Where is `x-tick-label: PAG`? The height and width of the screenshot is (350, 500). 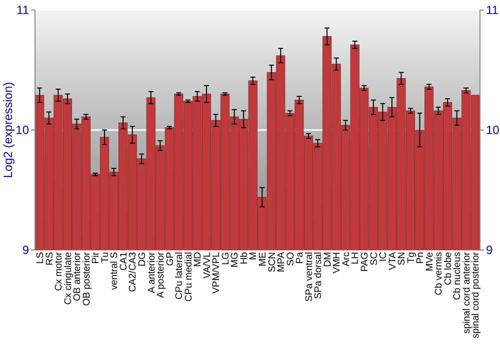 x-tick-label: PAG is located at coordinates (364, 262).